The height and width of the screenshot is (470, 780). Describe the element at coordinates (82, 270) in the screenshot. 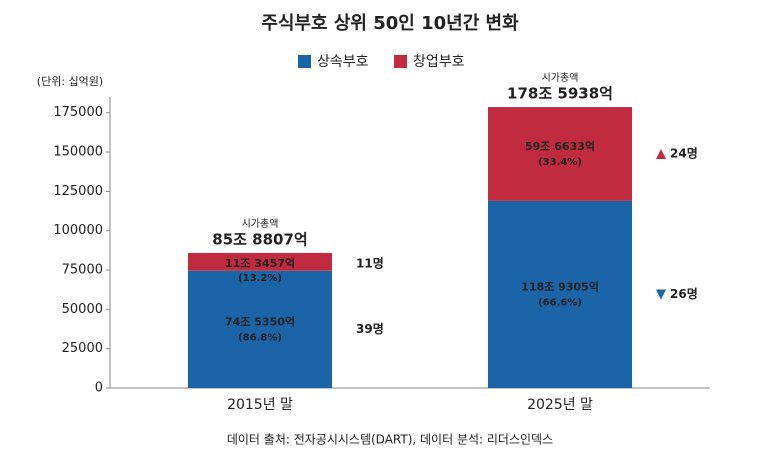

I see `y-tick-label: 75000` at that location.